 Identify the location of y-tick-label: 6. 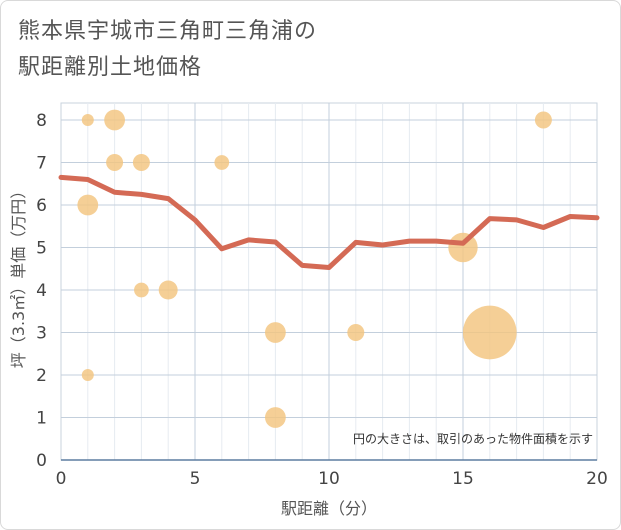
(41, 206).